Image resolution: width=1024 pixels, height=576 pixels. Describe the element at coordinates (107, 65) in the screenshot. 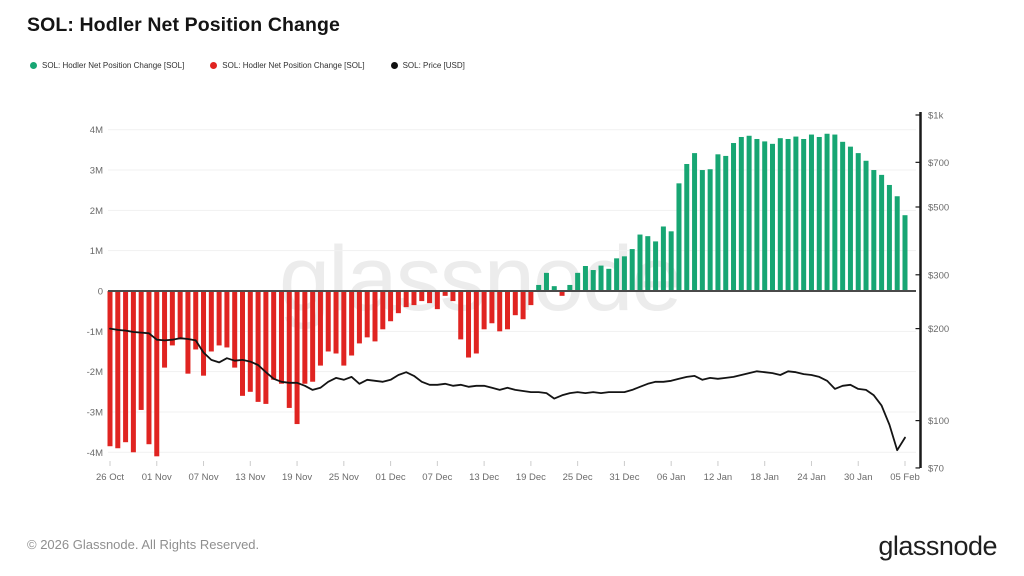

I see `legend-item-positive: SOL: Hodler Net Position Change [SOL]` at that location.